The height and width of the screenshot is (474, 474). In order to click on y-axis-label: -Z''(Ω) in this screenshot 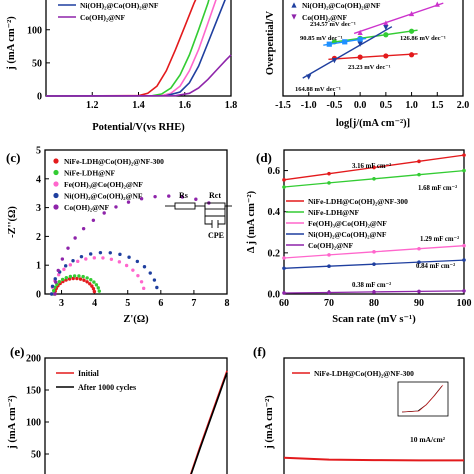, I will do `click(12, 222)`.